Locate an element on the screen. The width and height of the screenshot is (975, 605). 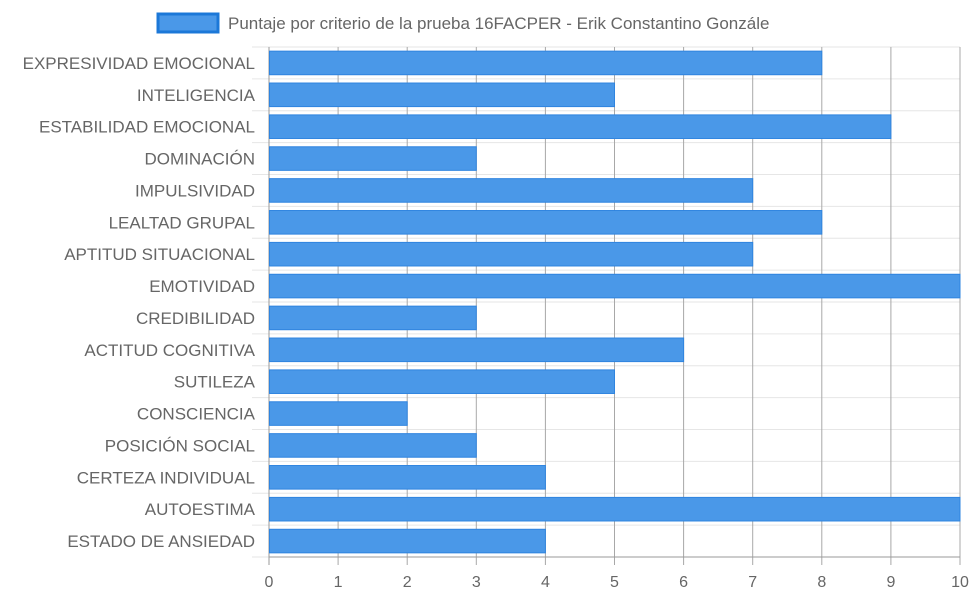
y-category-label: APTITUD SITUACIONAL is located at coordinates (159, 254).